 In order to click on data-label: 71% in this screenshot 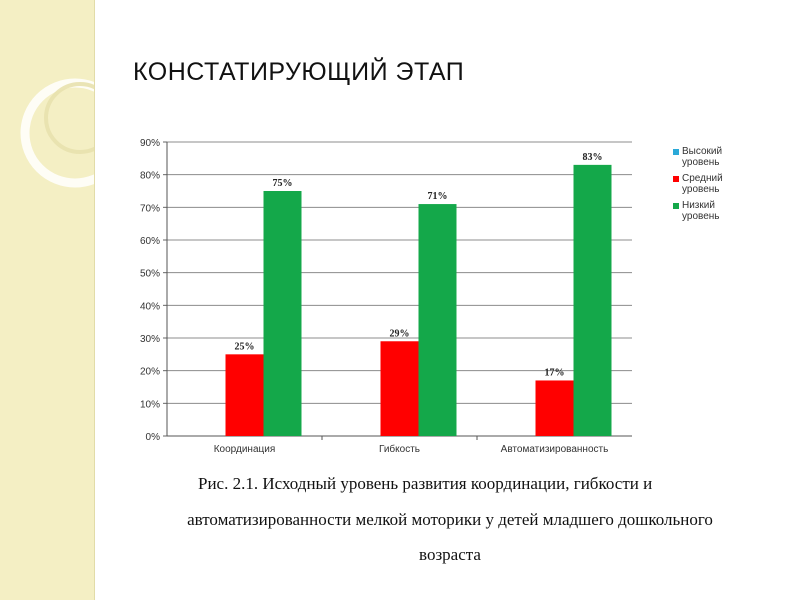, I will do `click(438, 196)`.